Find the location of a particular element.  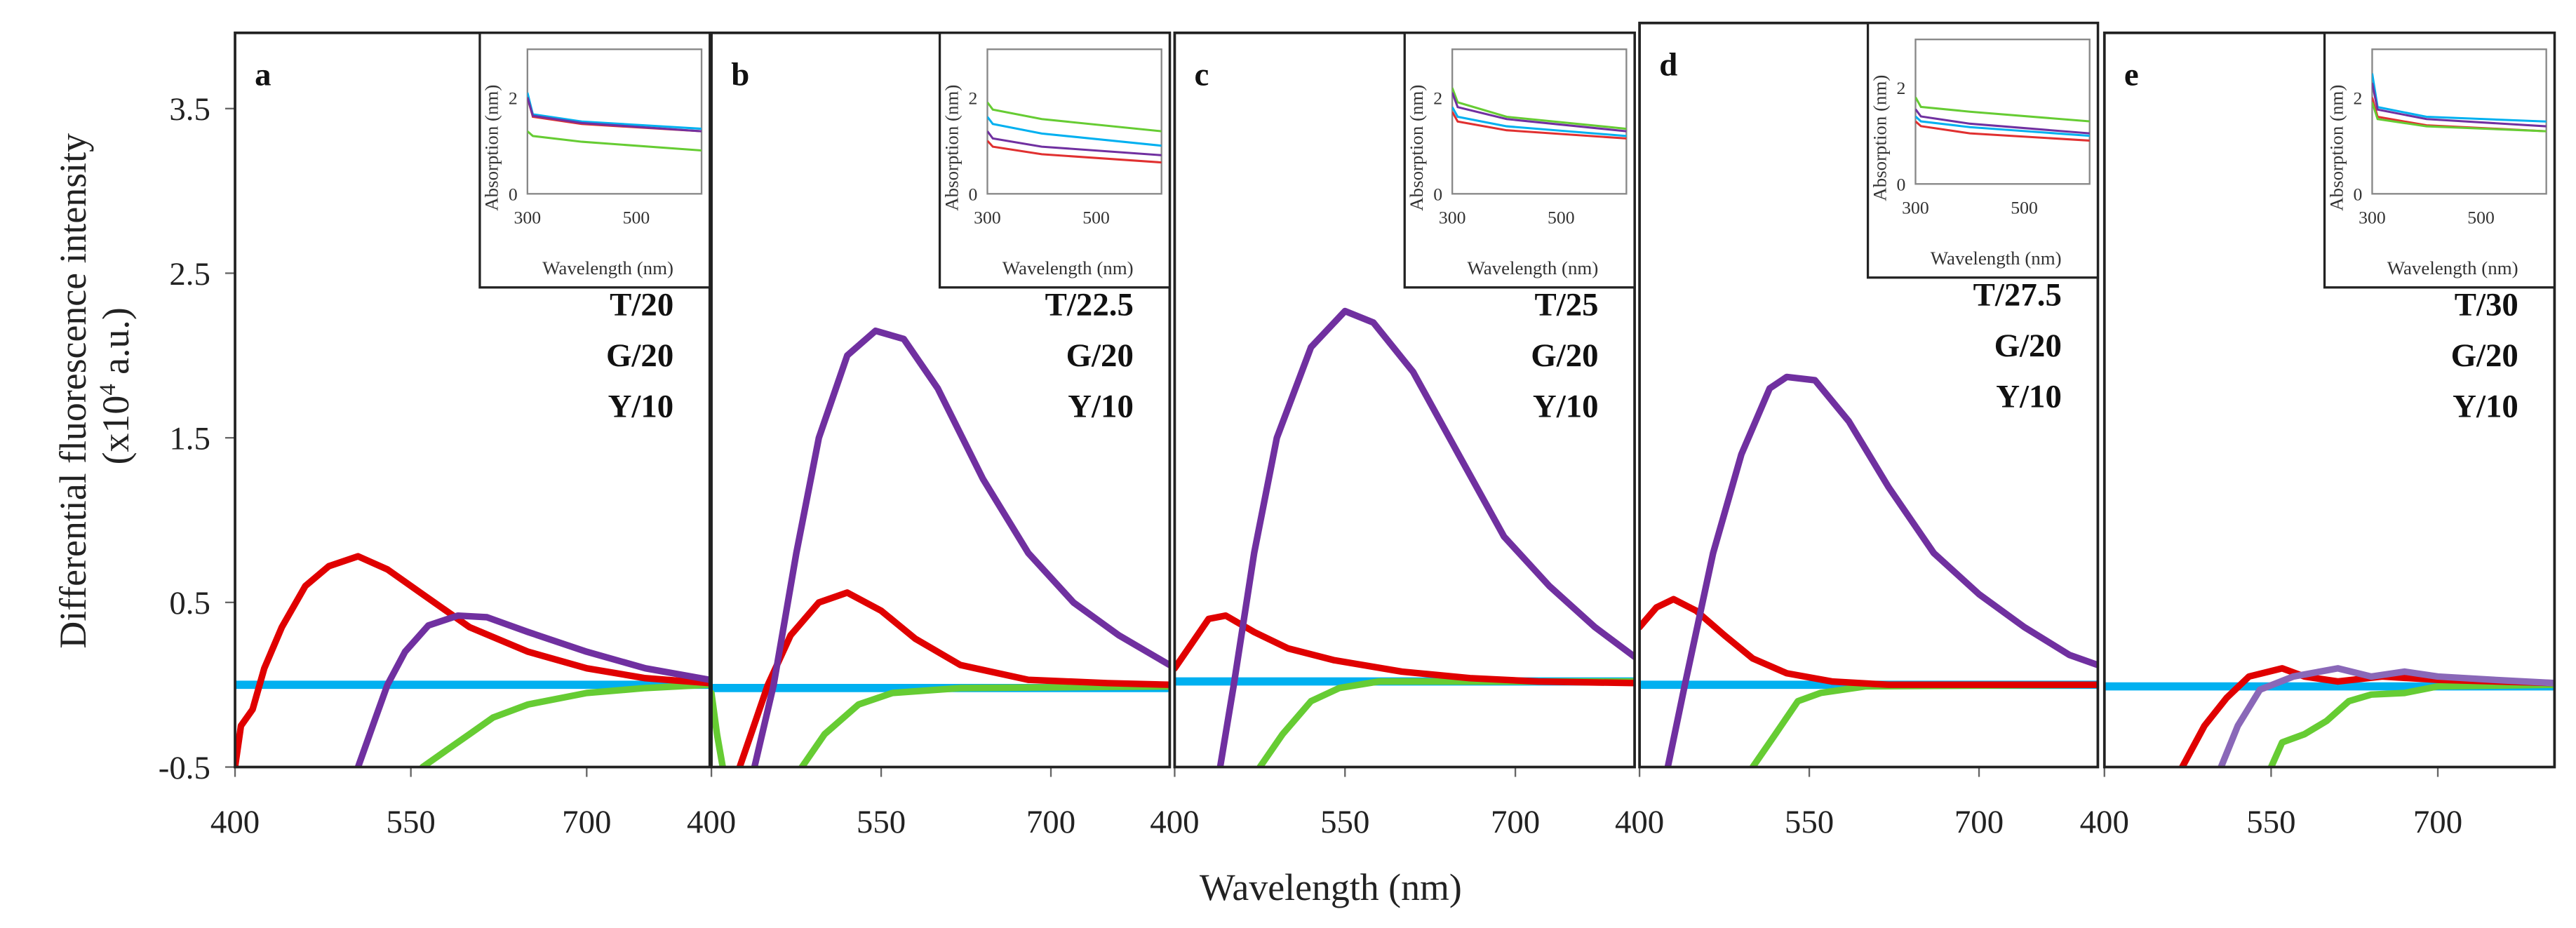

panel-label: e is located at coordinates (2131, 75).